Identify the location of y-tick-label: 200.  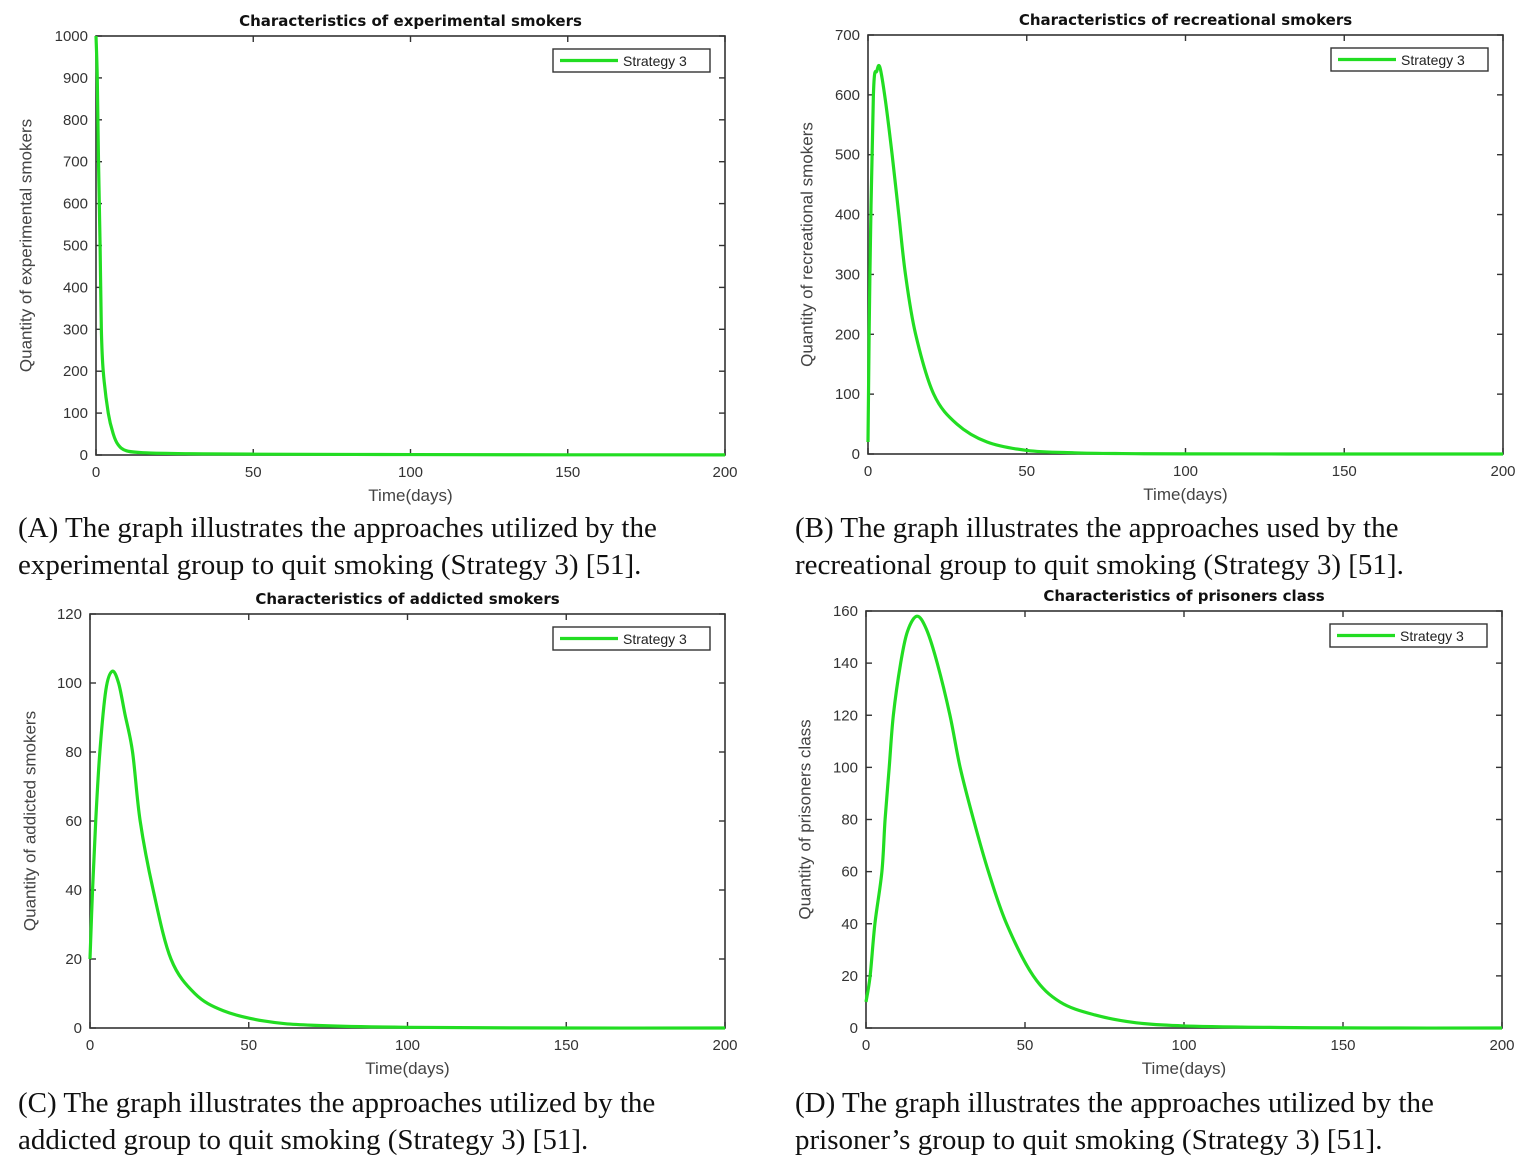
(847, 334).